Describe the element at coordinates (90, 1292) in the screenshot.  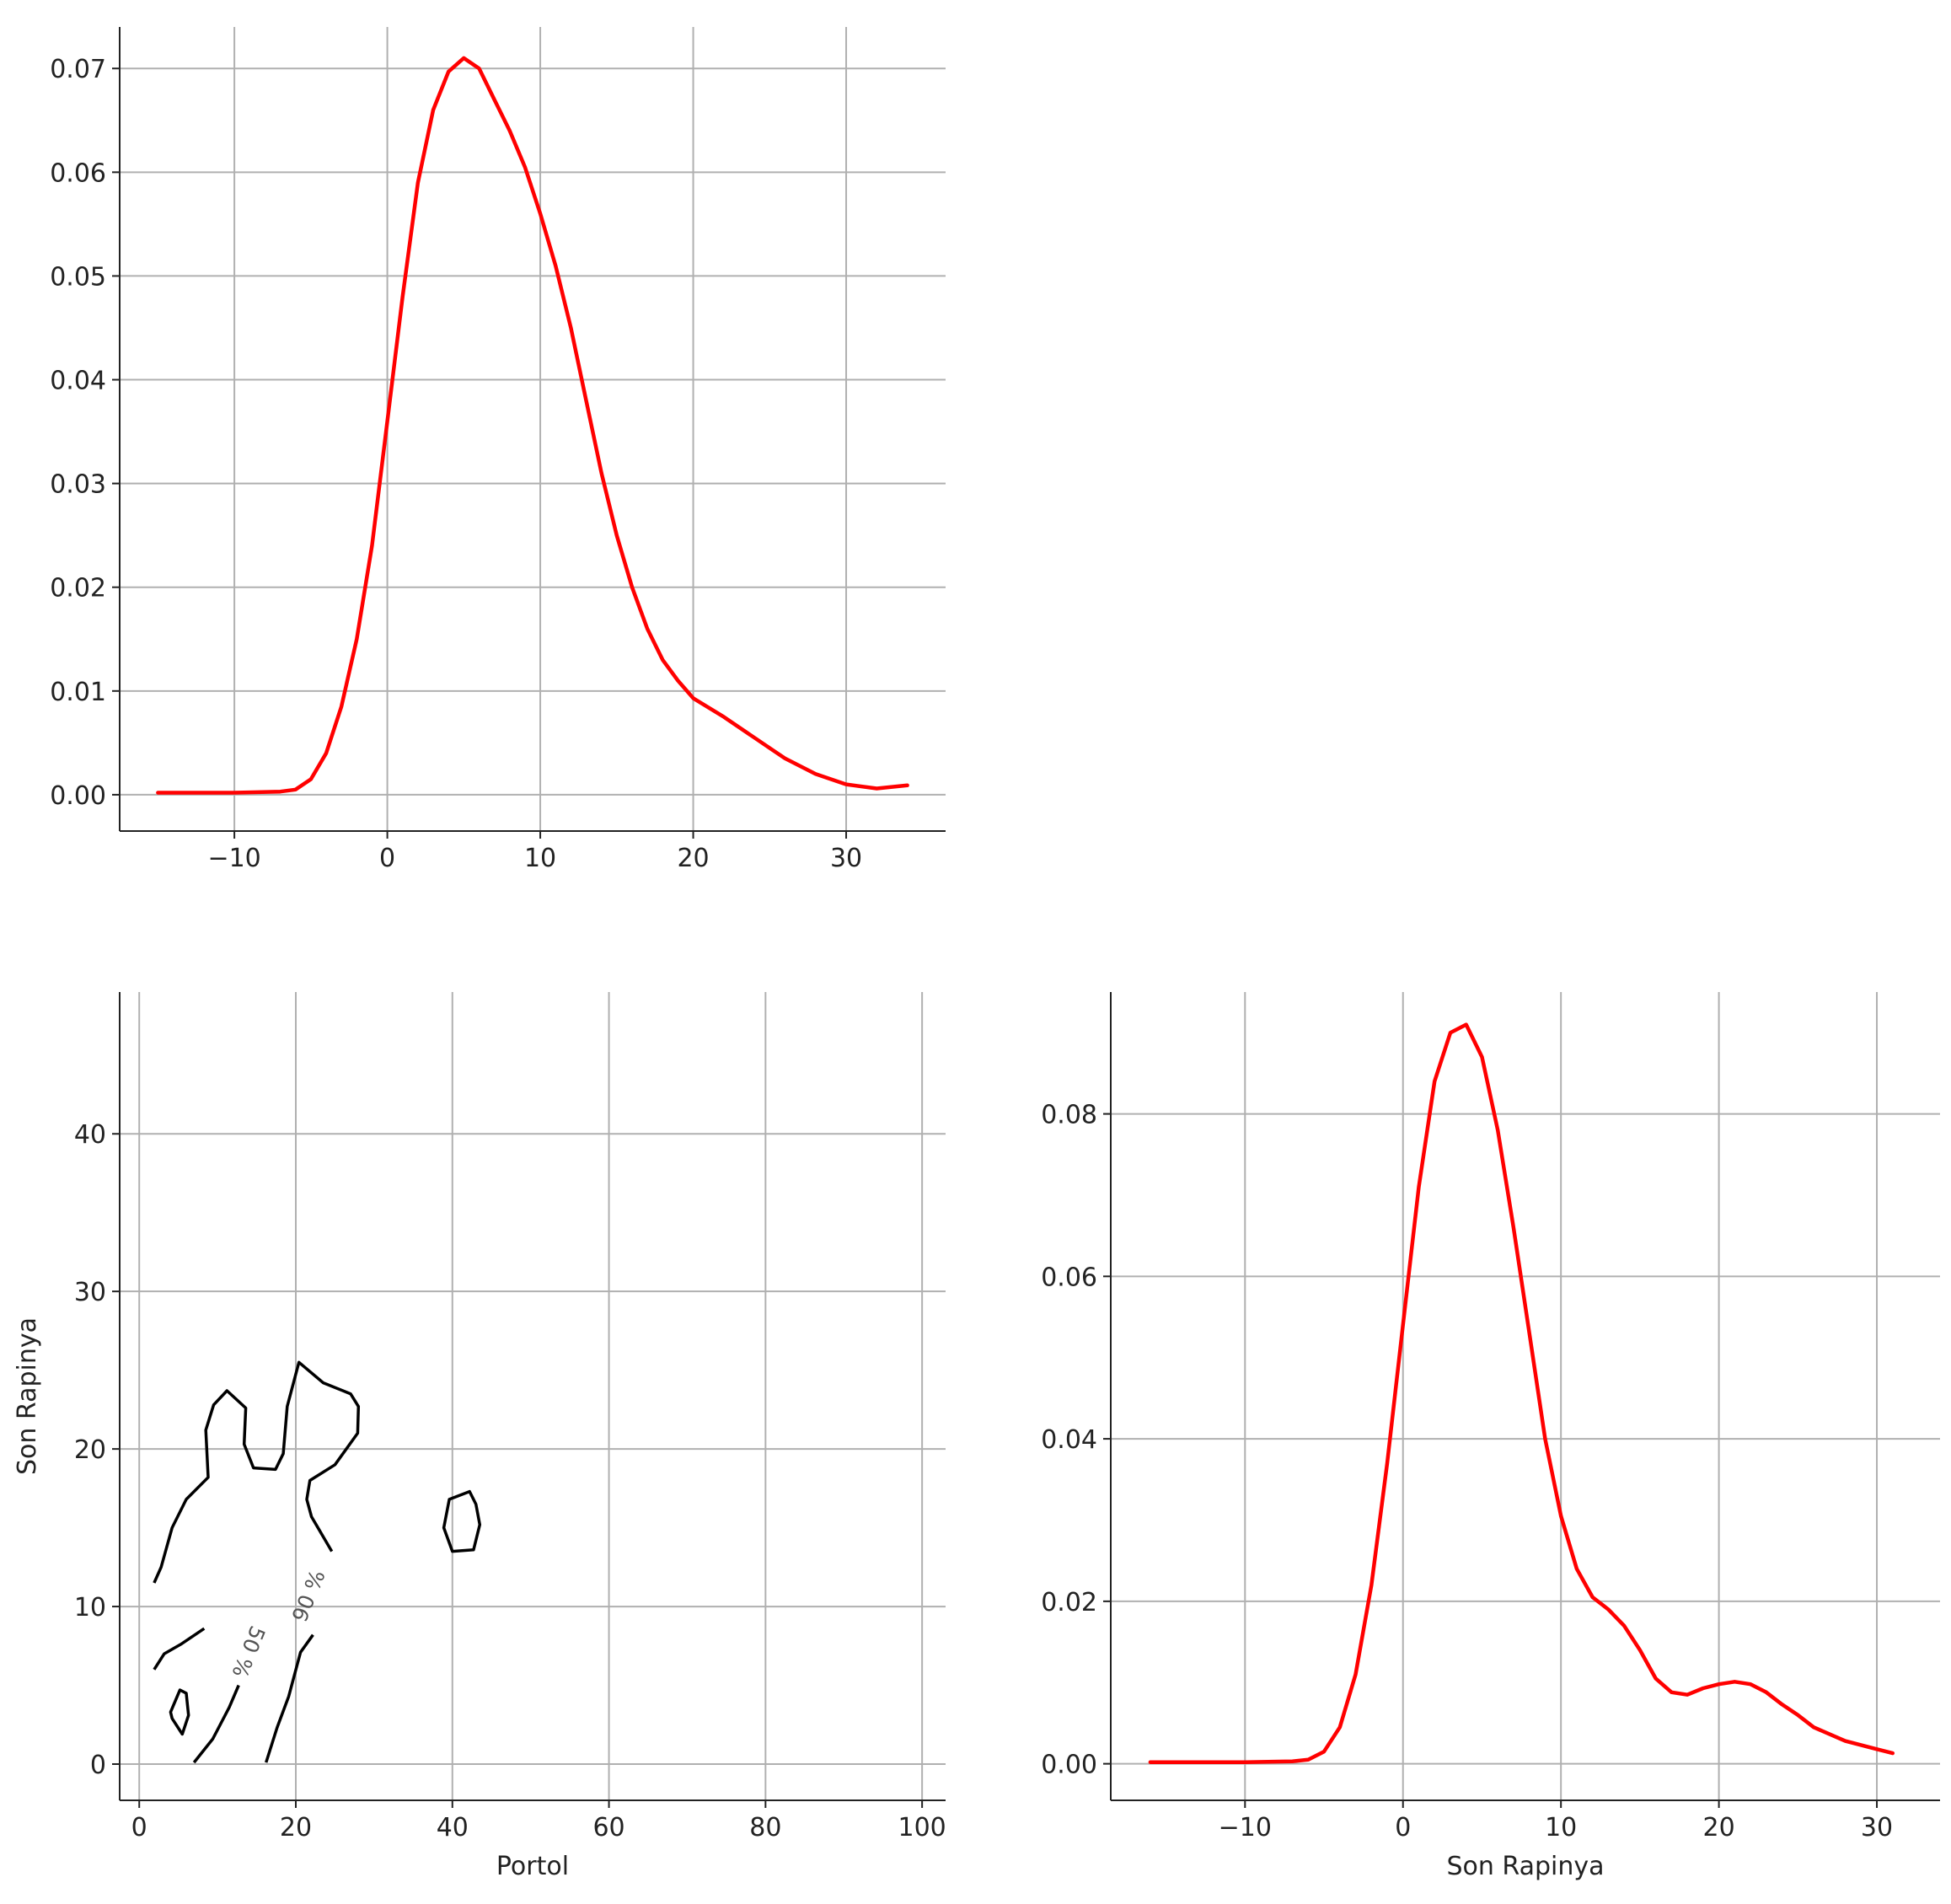
I see `y-tick-label: 30` at that location.